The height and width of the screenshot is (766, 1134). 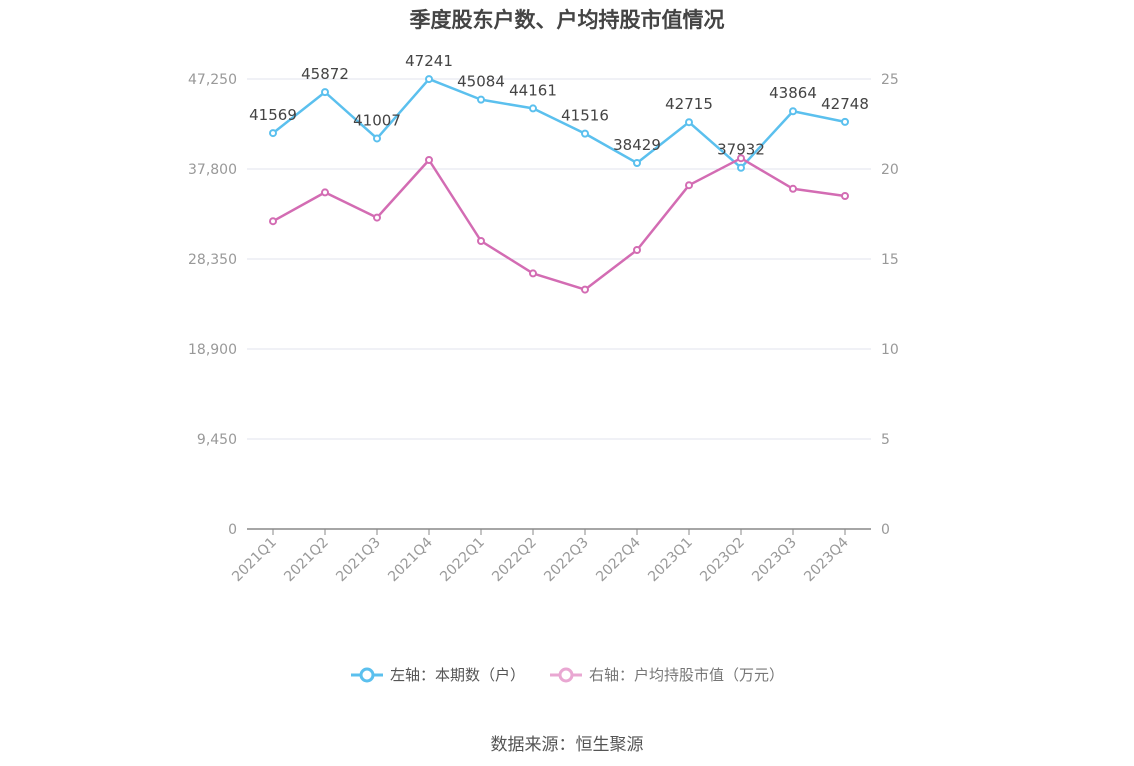 I want to click on source-note: 数据来源：恒生聚源, so click(x=567, y=745).